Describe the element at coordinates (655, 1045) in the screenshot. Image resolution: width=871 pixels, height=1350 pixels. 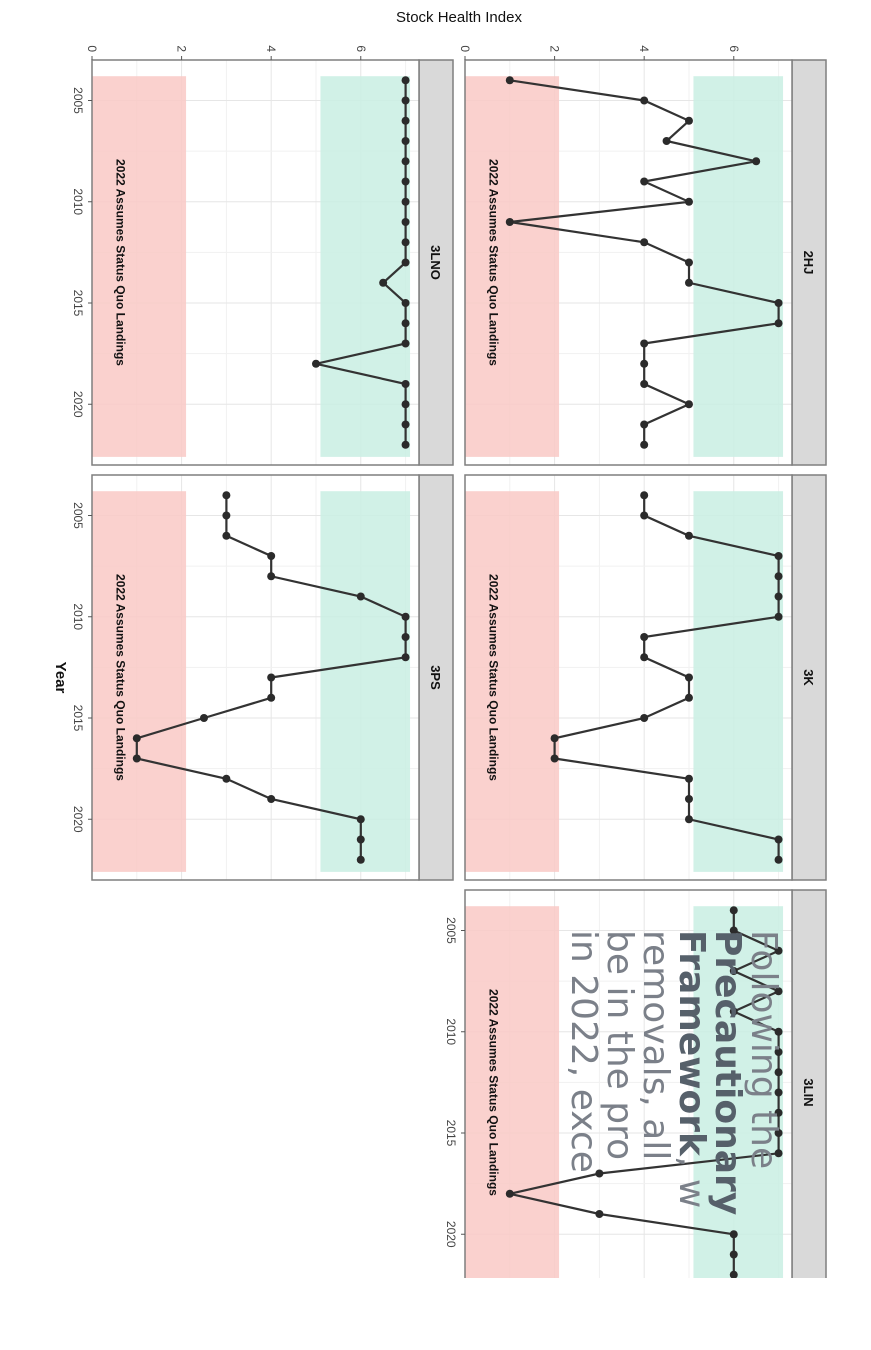
I see `slide-text-line-4: removals, all` at that location.